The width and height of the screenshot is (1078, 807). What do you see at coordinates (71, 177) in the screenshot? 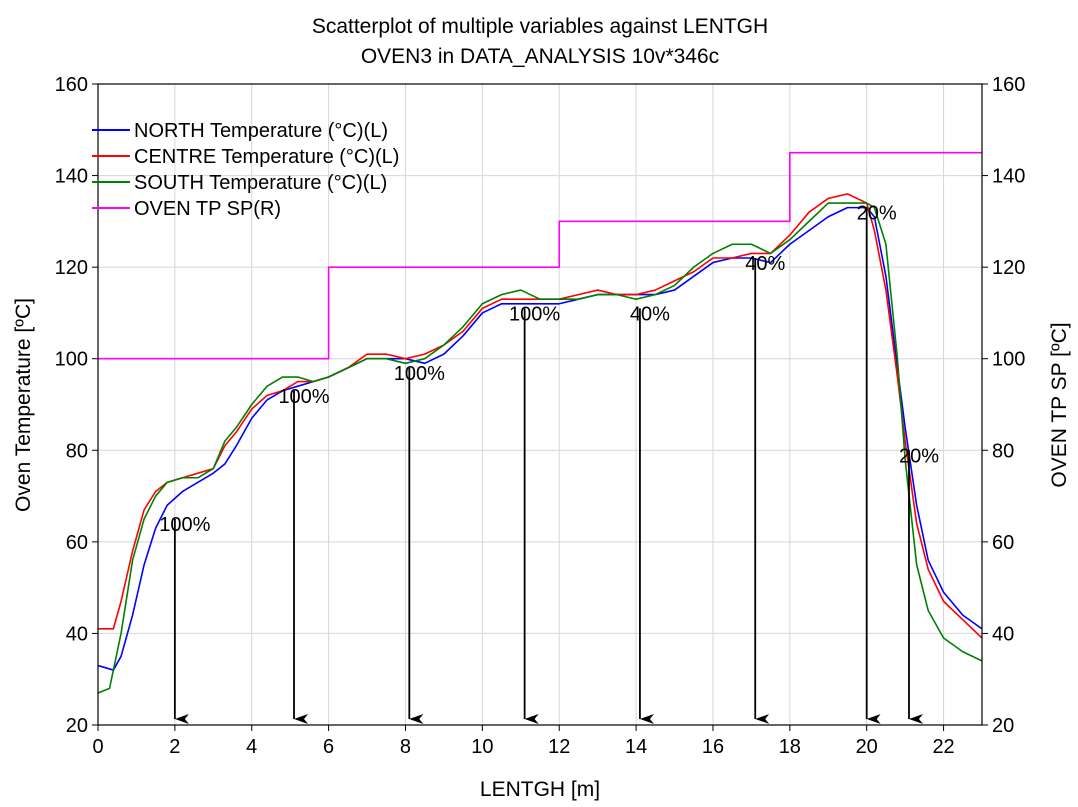
I see `y-left-tick-label: 140` at bounding box center [71, 177].